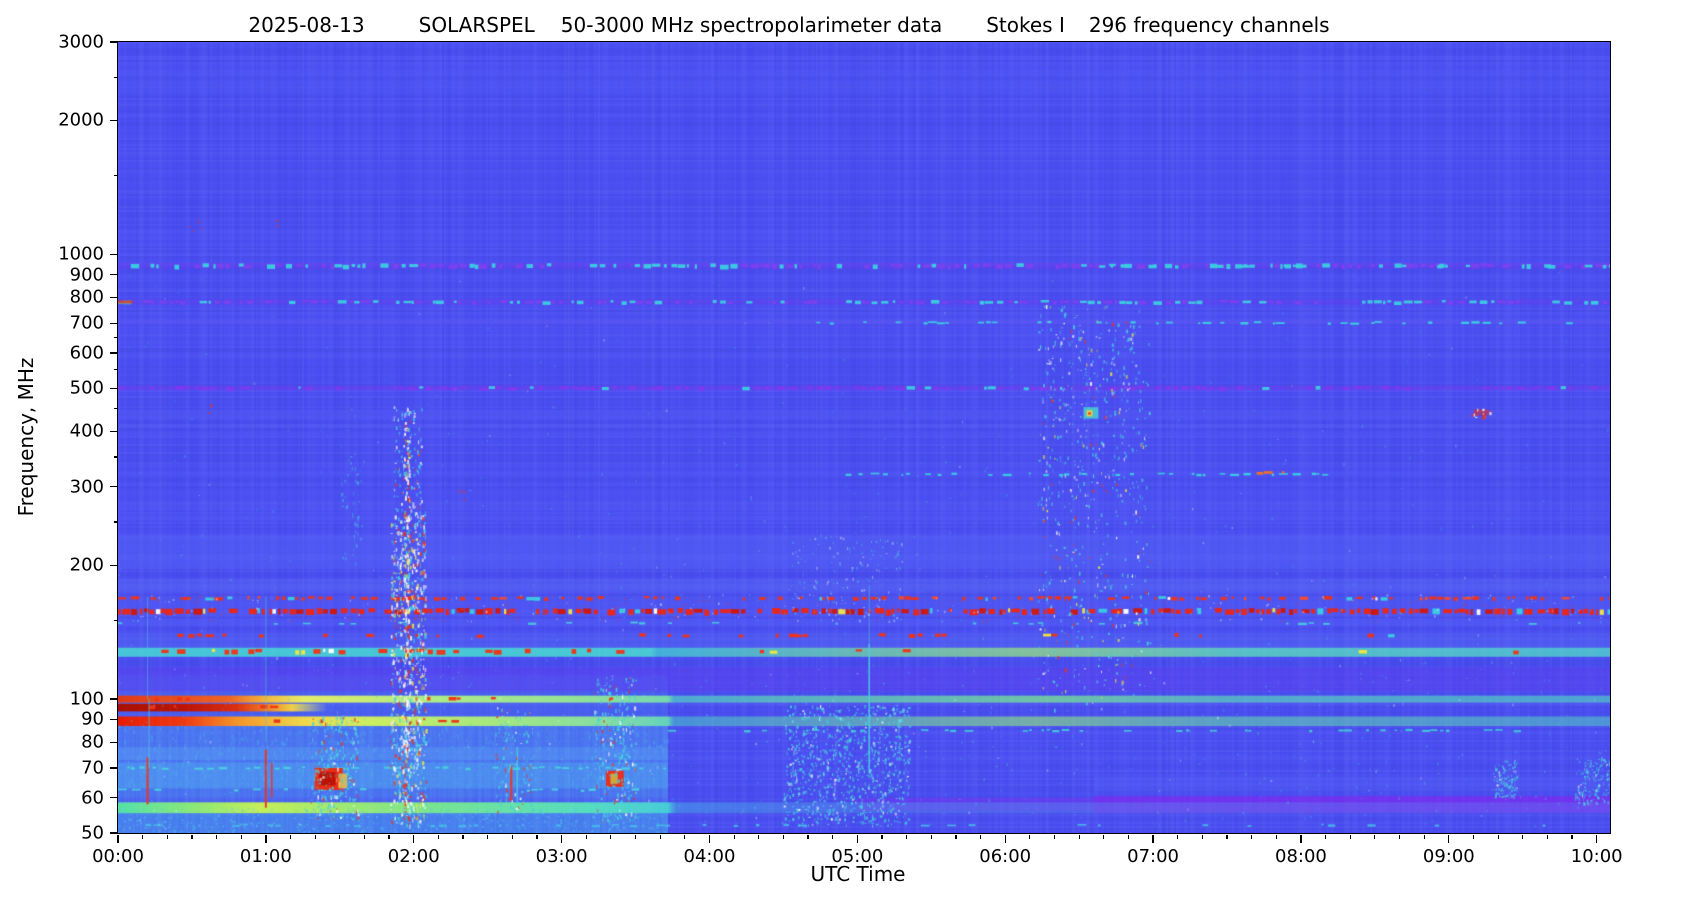  What do you see at coordinates (265, 856) in the screenshot?
I see `x-tick-label: 01:00` at bounding box center [265, 856].